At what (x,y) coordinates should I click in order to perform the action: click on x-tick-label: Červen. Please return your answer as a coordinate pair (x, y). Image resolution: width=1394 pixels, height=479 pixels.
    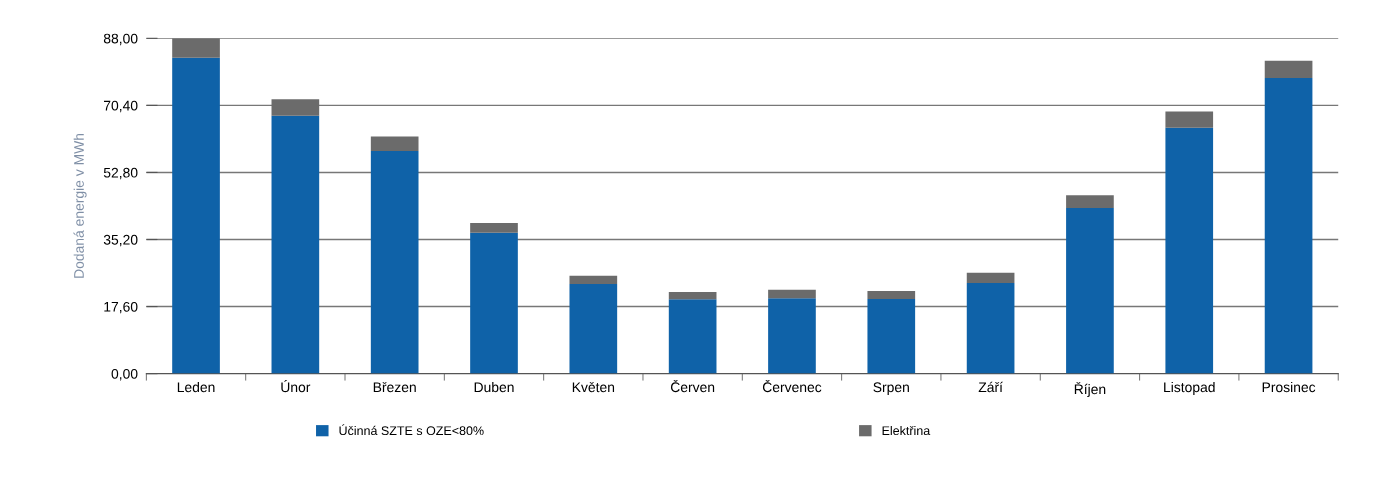
    Looking at the image, I should click on (692, 386).